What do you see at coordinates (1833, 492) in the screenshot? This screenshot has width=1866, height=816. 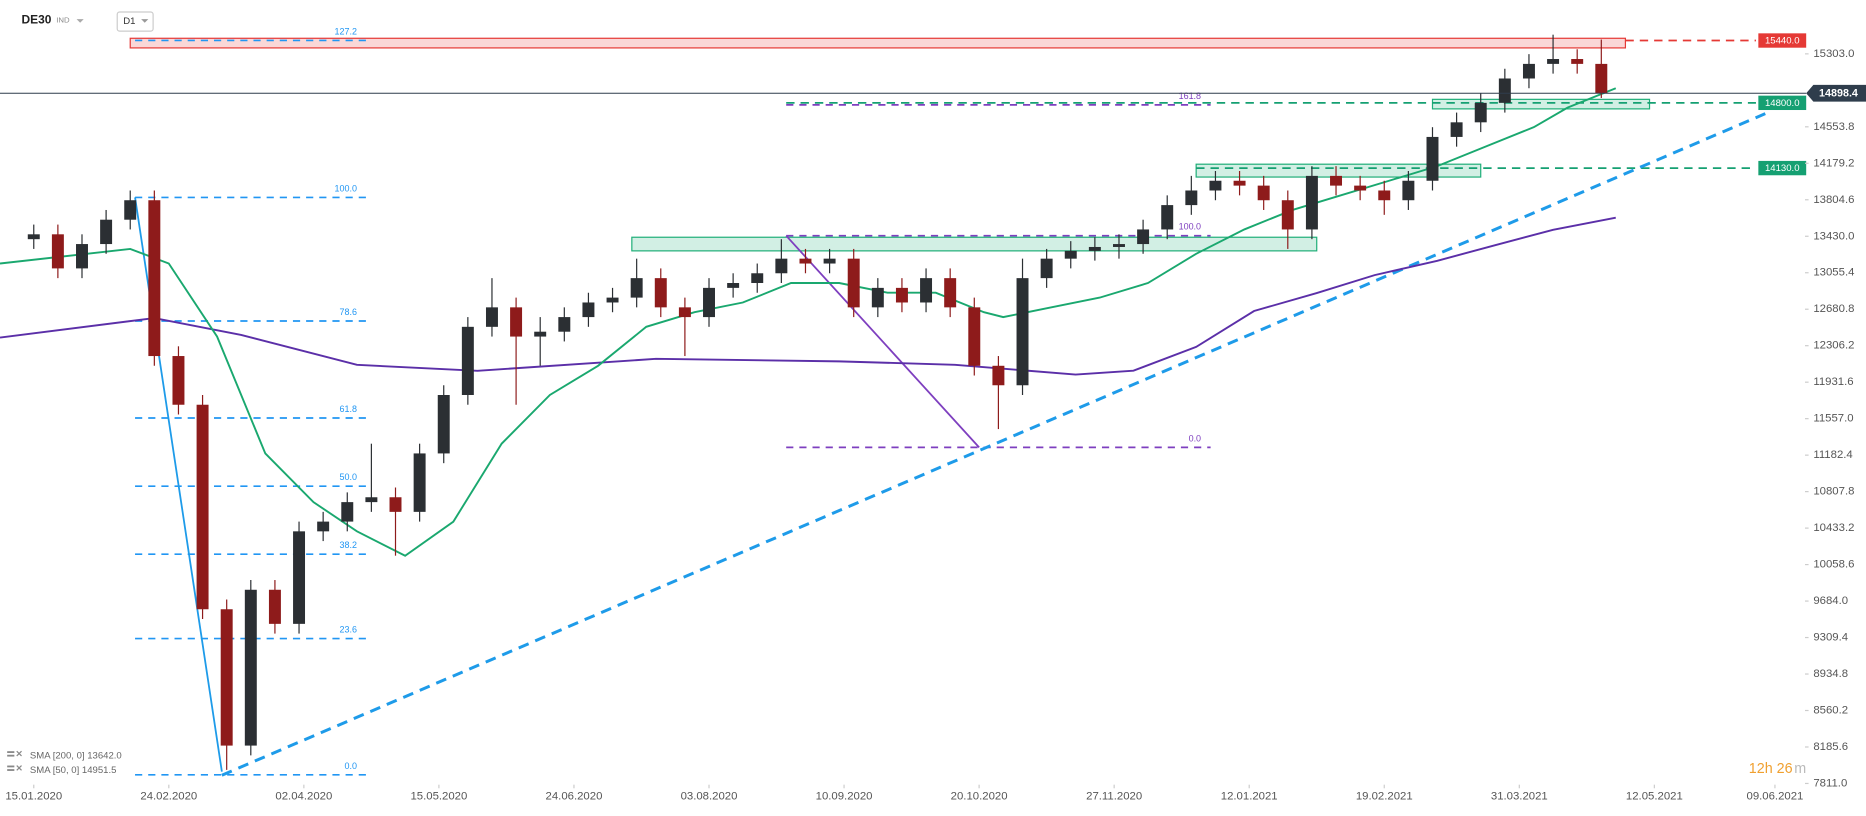 I see `y-tick-label: 10807.8` at bounding box center [1833, 492].